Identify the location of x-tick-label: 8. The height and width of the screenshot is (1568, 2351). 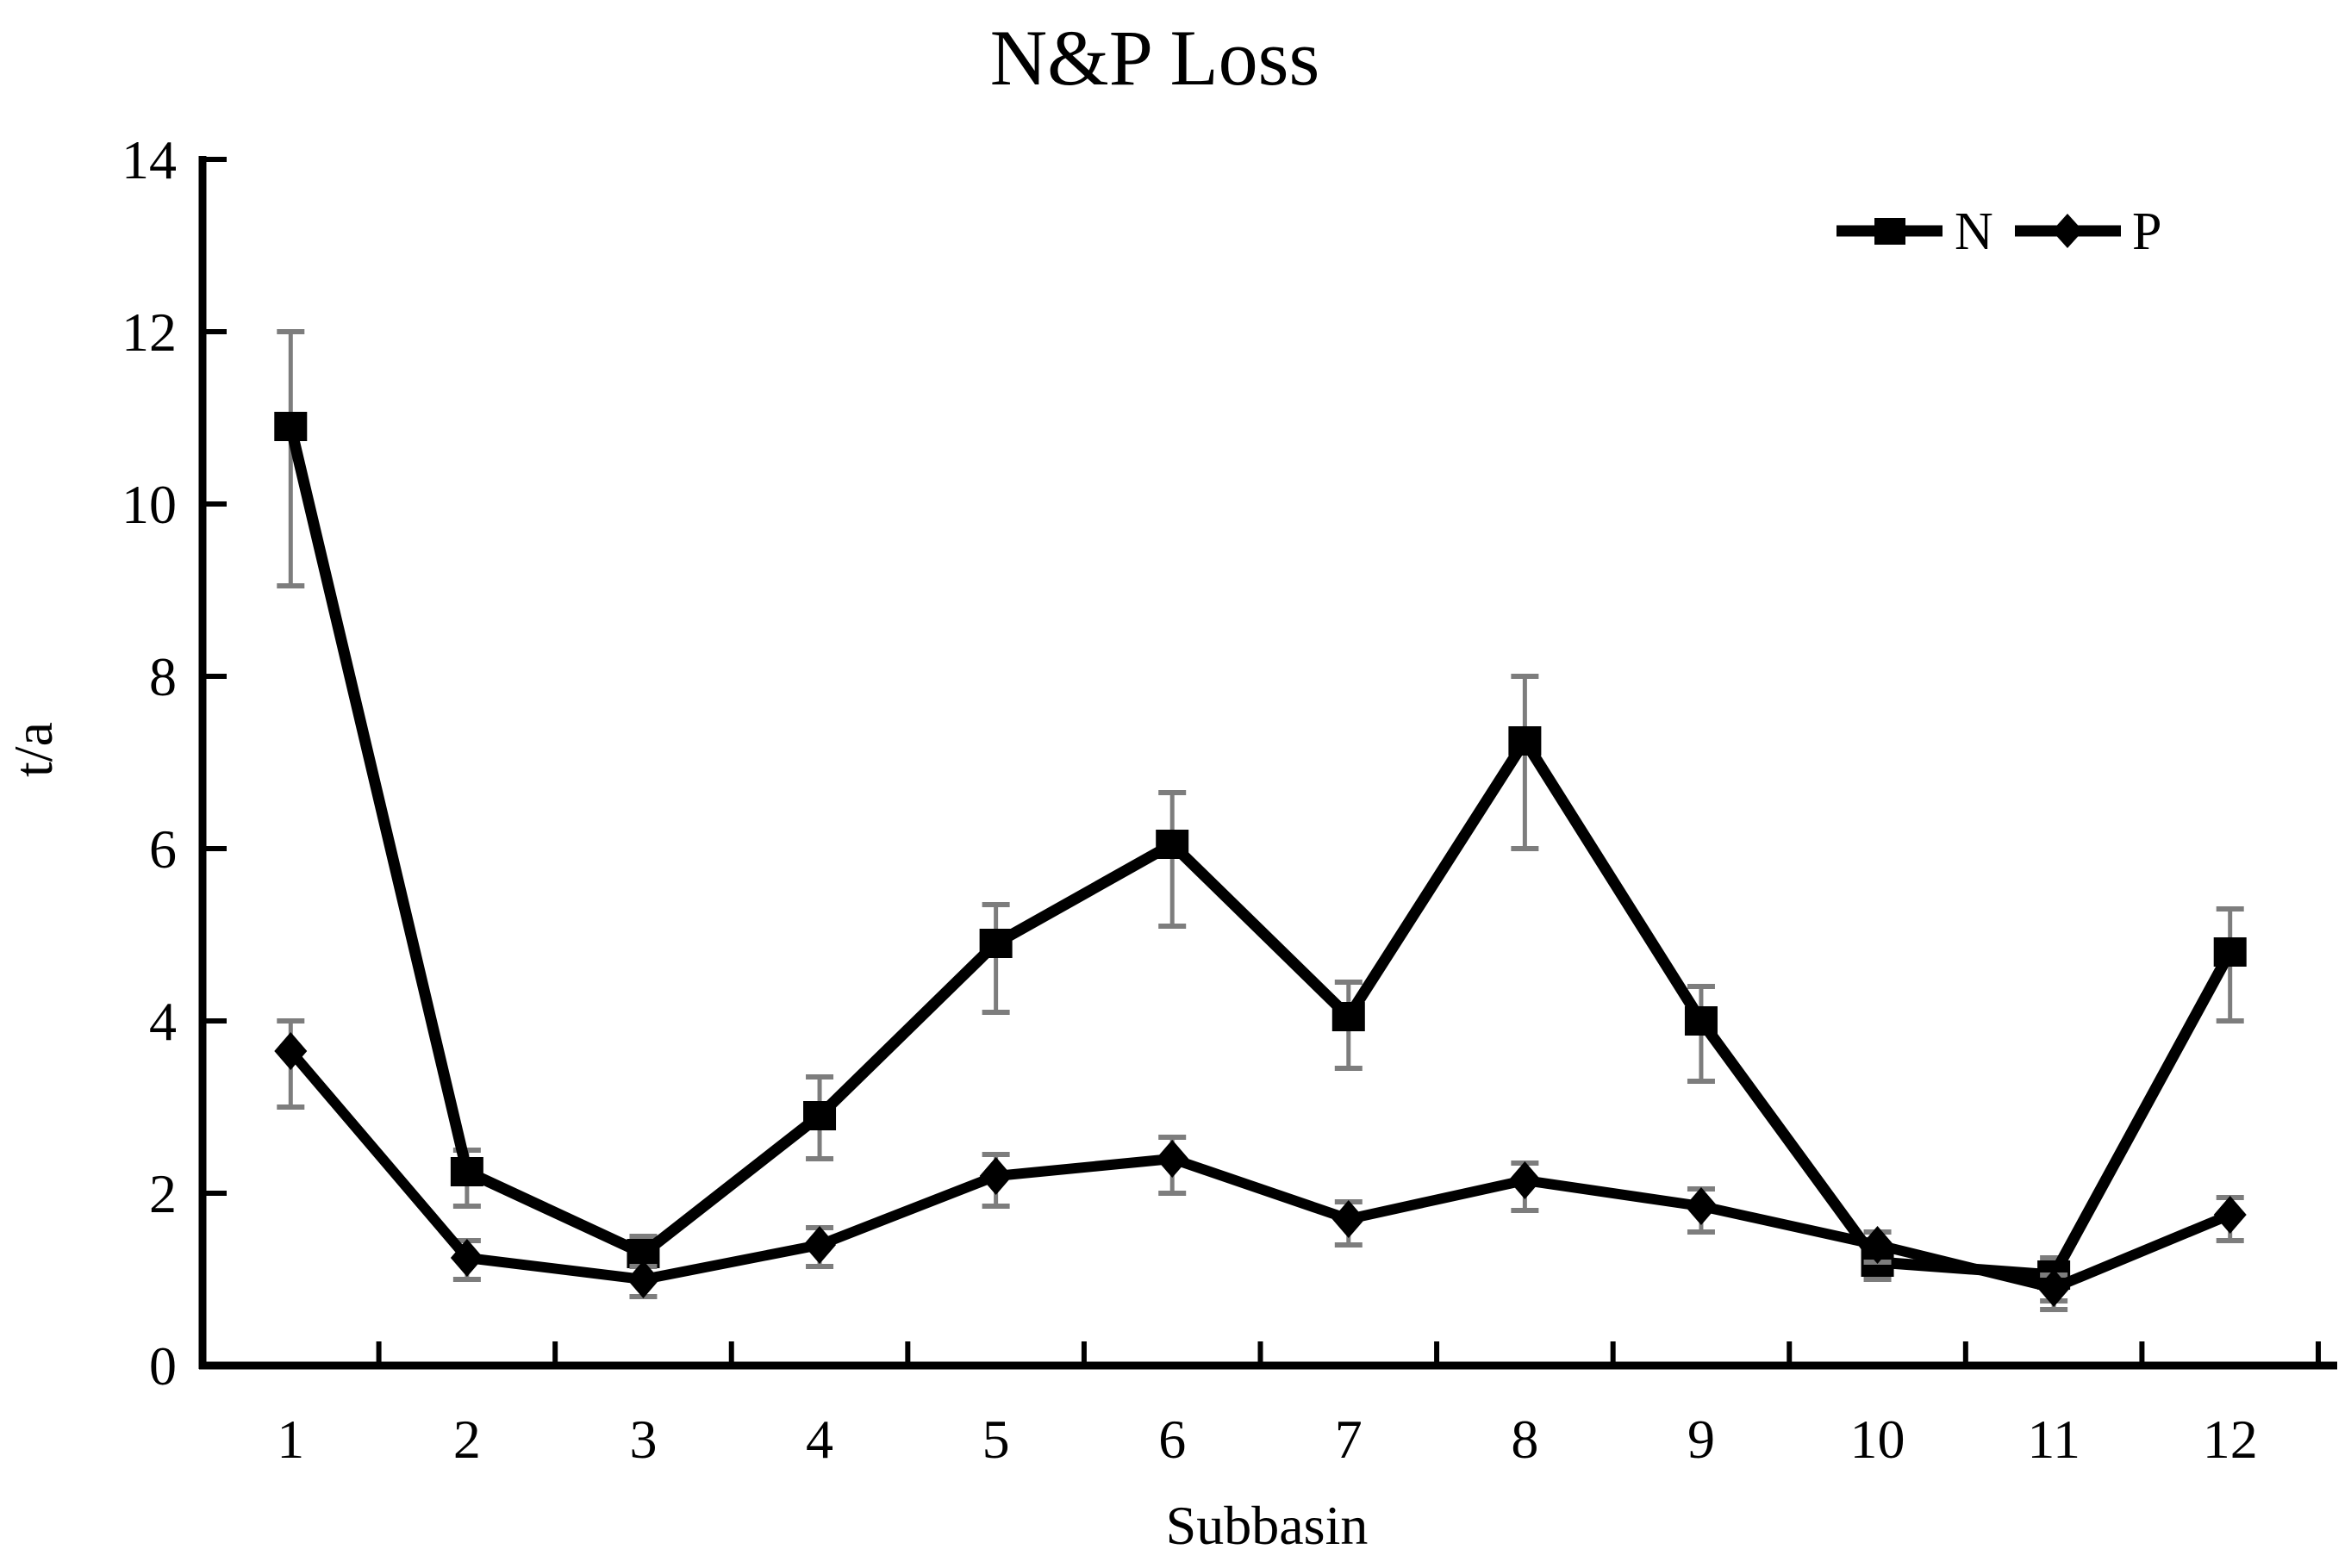
(1524, 1440).